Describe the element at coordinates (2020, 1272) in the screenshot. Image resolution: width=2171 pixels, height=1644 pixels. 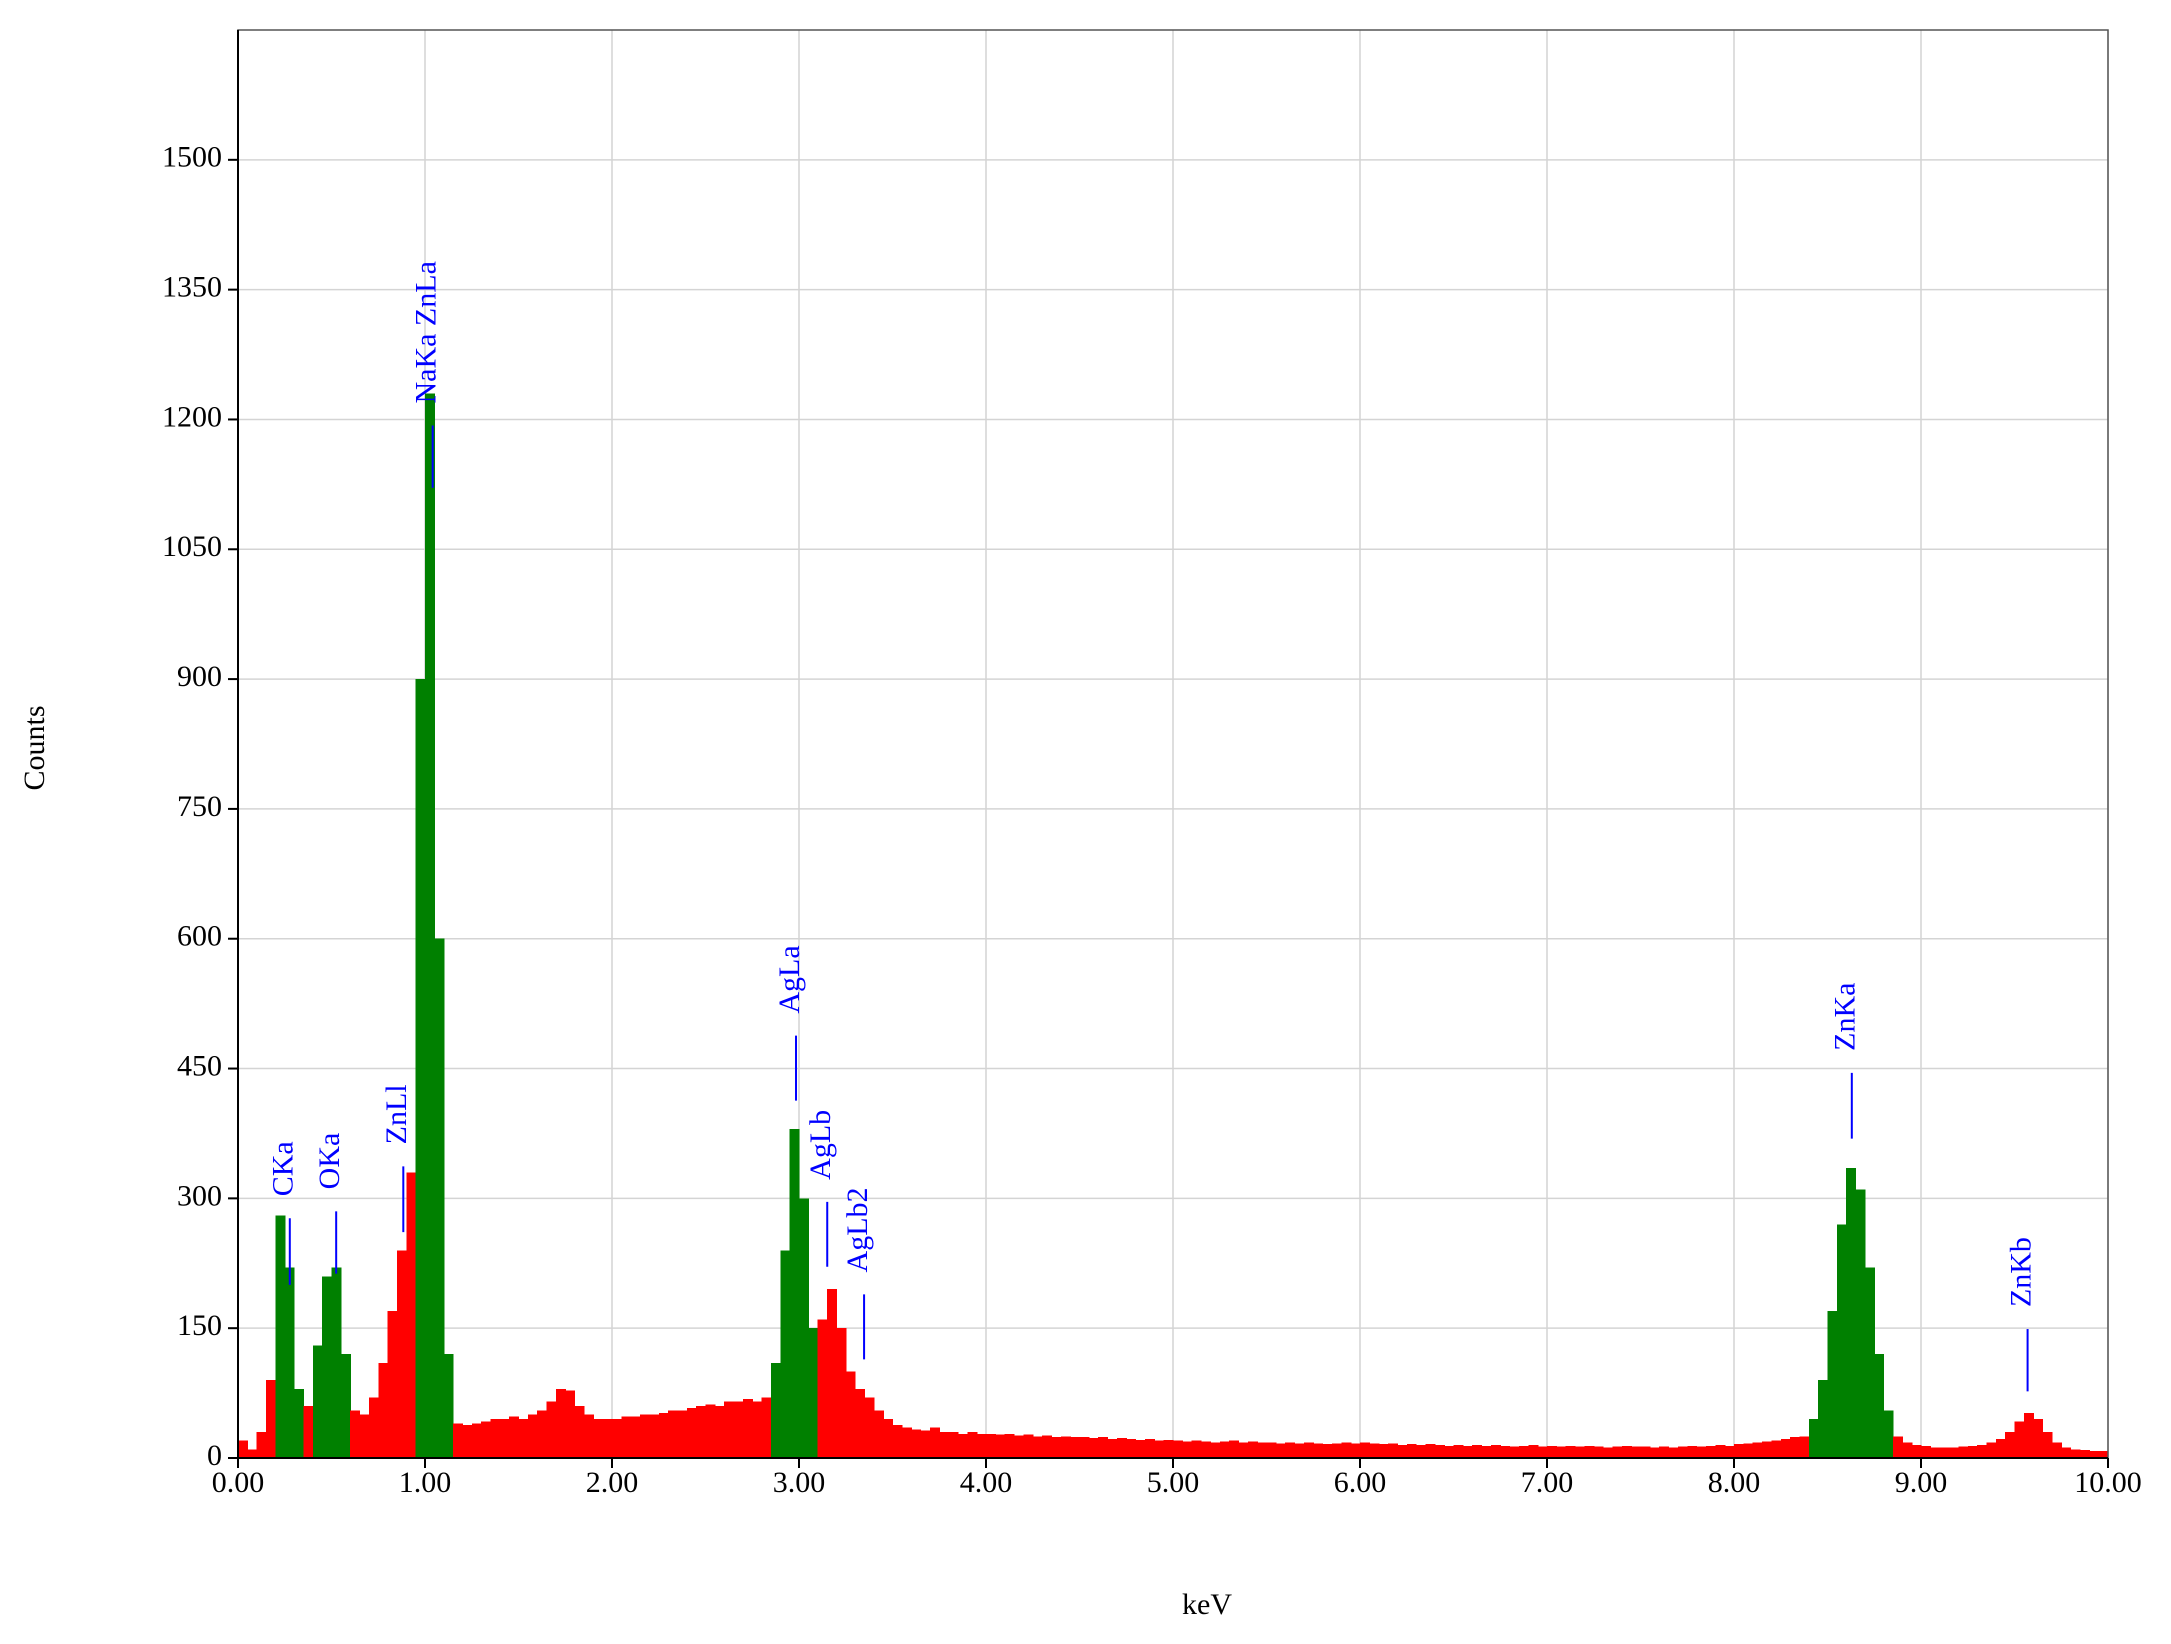
I see `peak-label: ZnKb` at that location.